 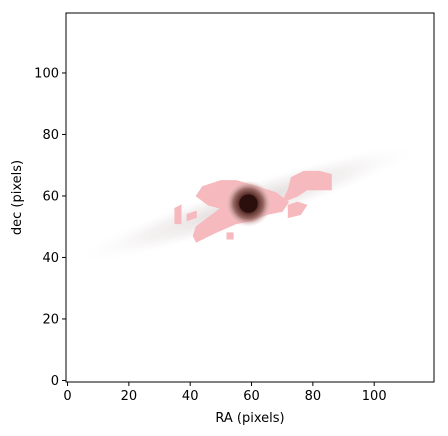 I want to click on mask-region-upper-right-blob, so click(x=306, y=187).